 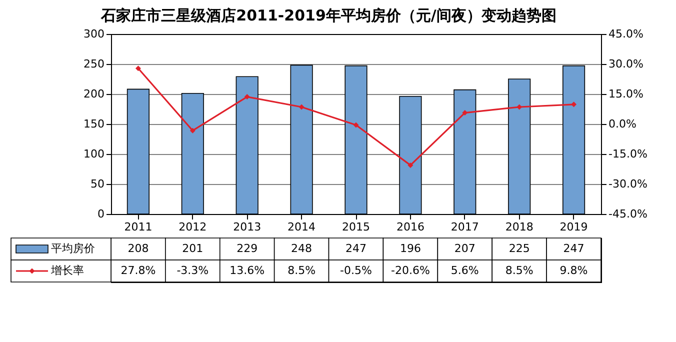 What do you see at coordinates (628, 184) in the screenshot?
I see `y2-tick-label: -30.0%` at bounding box center [628, 184].